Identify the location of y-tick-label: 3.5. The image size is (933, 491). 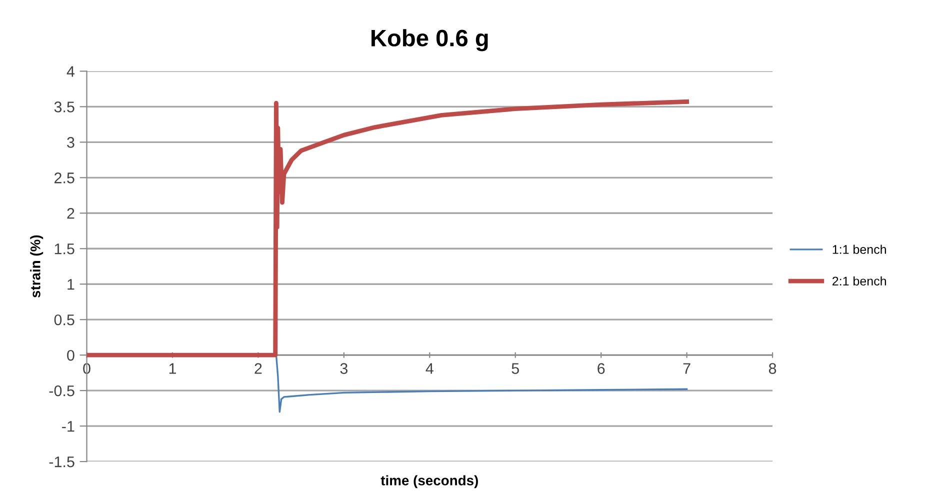
(64, 107).